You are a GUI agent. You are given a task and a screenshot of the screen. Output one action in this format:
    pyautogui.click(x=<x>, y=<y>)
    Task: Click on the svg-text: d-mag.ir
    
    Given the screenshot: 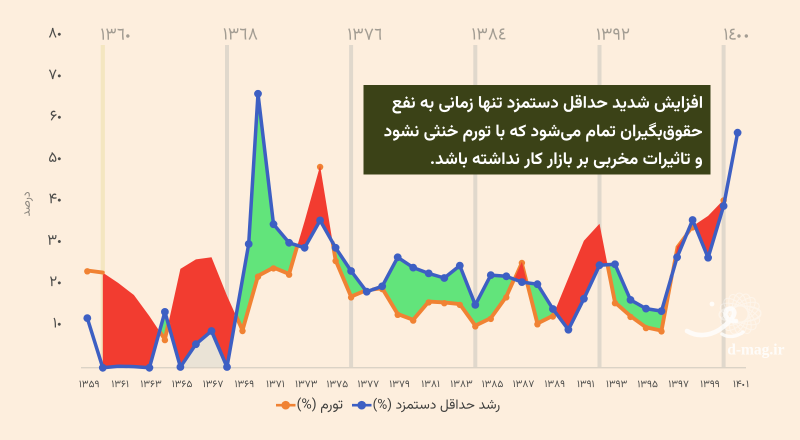 What is the action you would take?
    pyautogui.click(x=755, y=350)
    